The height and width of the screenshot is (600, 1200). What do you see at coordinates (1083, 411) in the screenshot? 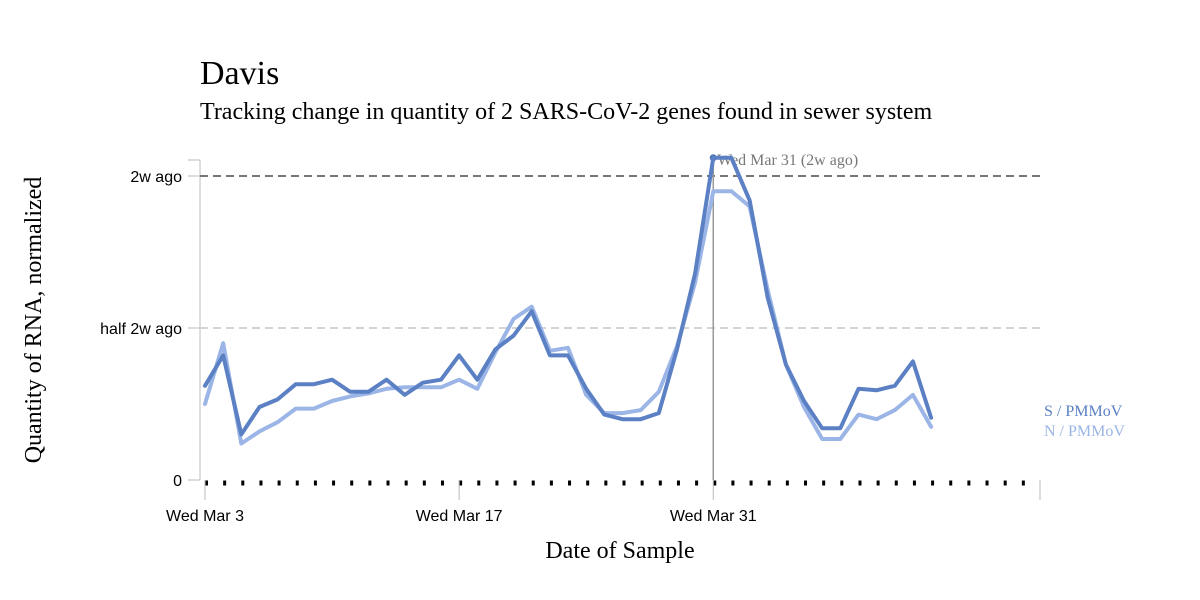
I see `series-label: S / PMMoV` at bounding box center [1083, 411].